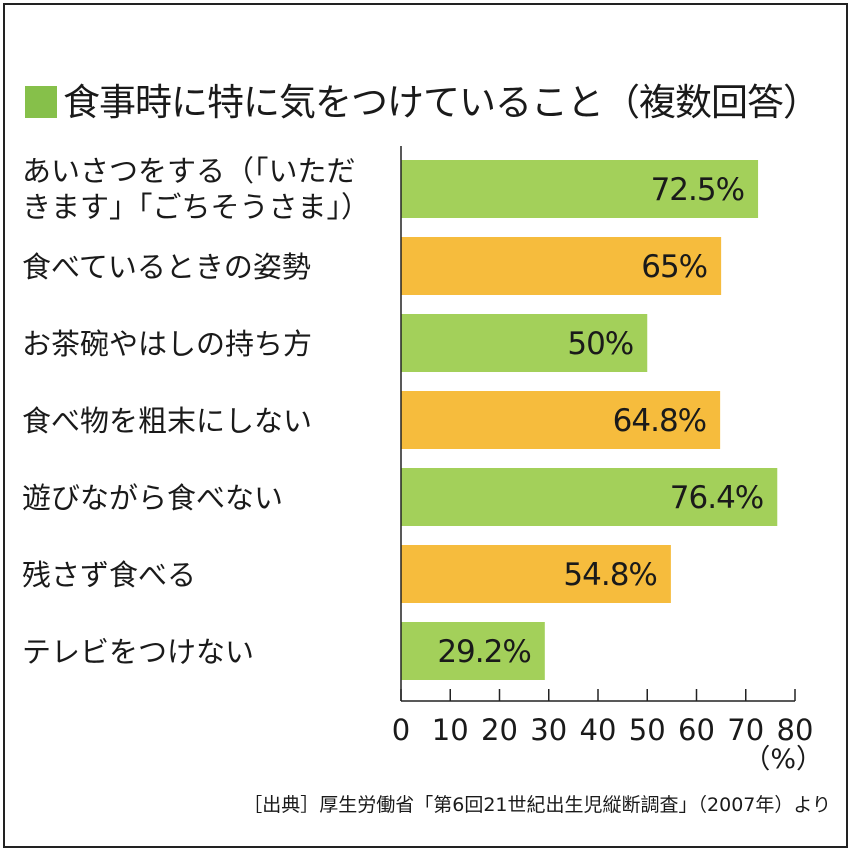 This screenshot has height=853, width=853. Describe the element at coordinates (166, 267) in the screenshot. I see `category-label-1: 食べているときの姿勢` at that location.